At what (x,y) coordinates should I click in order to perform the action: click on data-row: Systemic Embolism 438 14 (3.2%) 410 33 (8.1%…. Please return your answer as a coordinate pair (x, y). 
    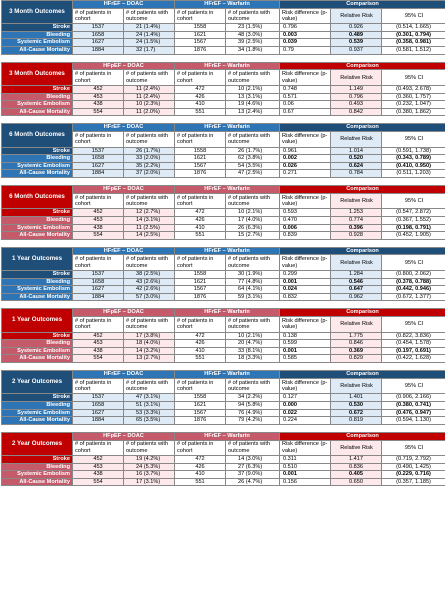
    Looking at the image, I should click on (223, 351).